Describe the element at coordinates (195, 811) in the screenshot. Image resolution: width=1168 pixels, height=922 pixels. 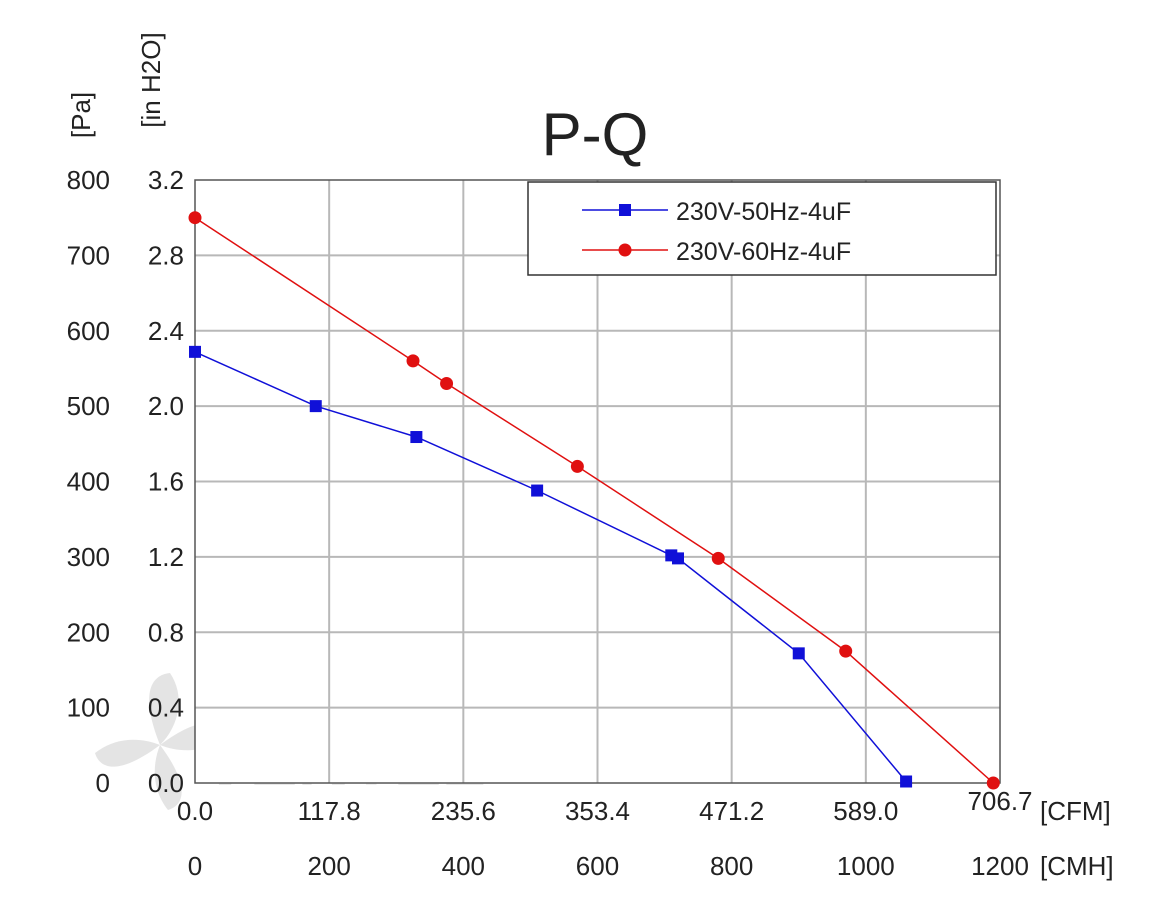
I see `x-tick-label-cfm: 0.0` at that location.